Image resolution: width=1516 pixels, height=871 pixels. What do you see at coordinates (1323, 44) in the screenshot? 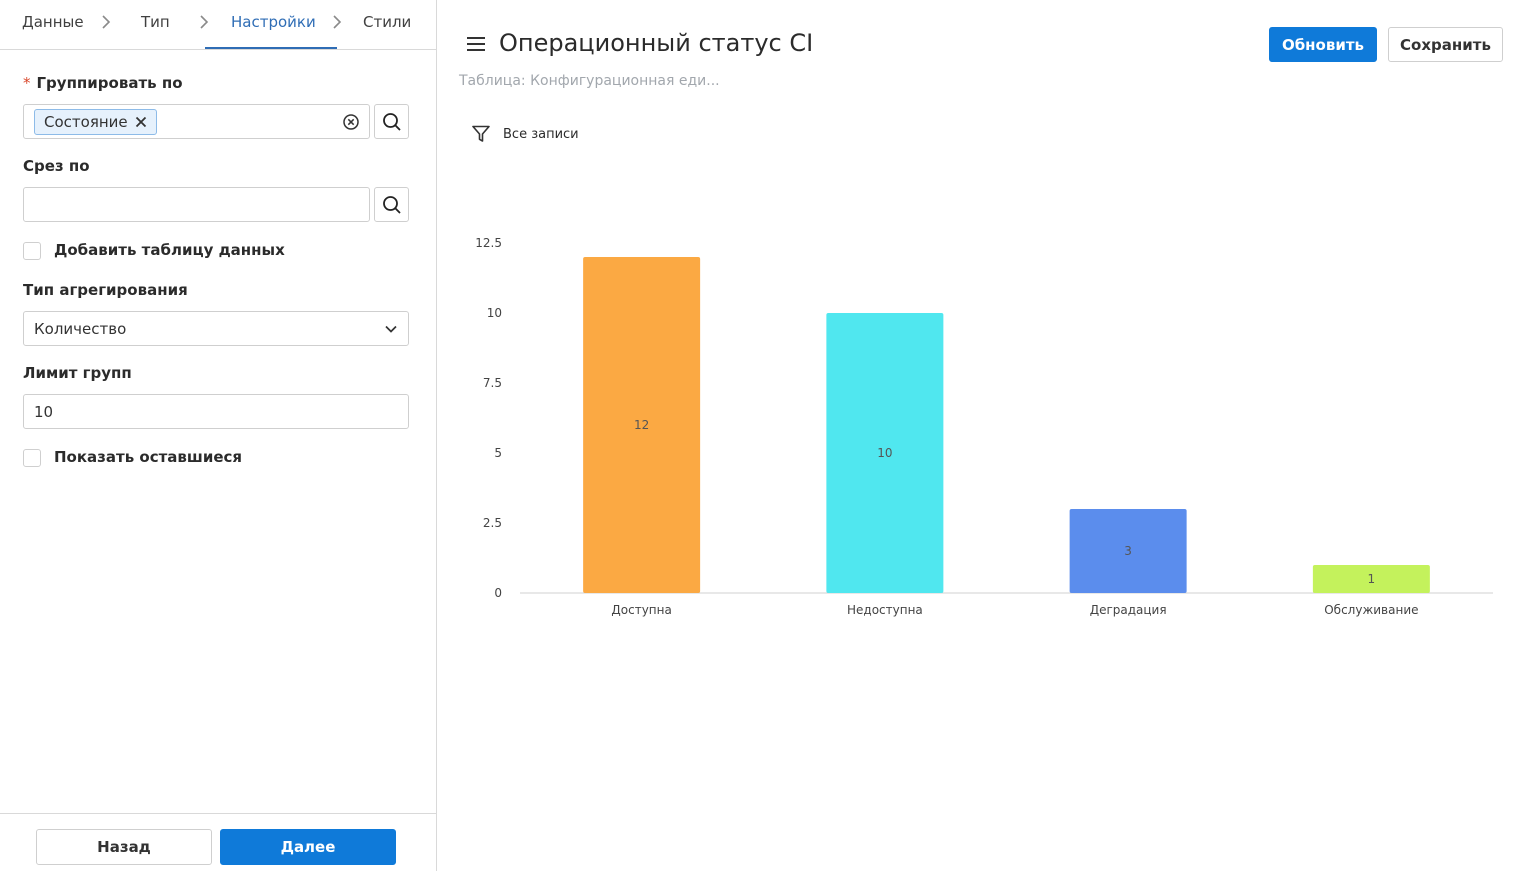
I see `refresh-button: Обновить` at bounding box center [1323, 44].